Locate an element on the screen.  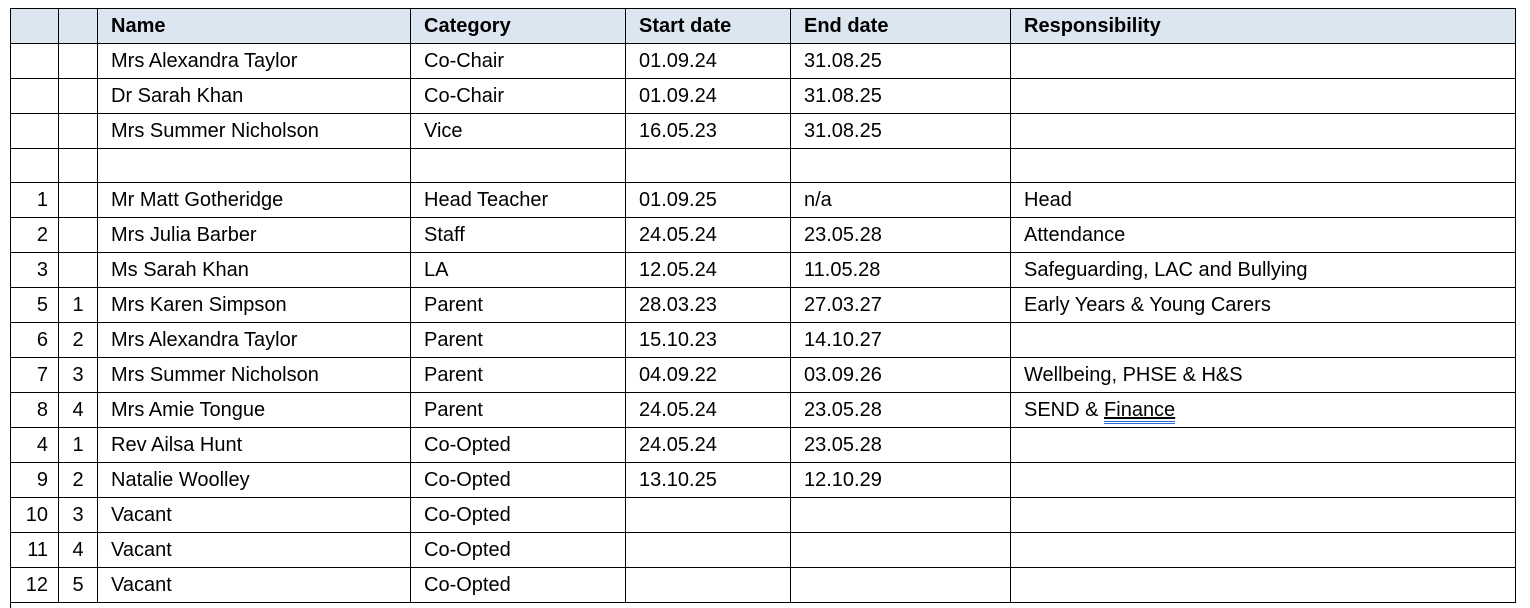
cell-start-date: 15.10.23 is located at coordinates (708, 340).